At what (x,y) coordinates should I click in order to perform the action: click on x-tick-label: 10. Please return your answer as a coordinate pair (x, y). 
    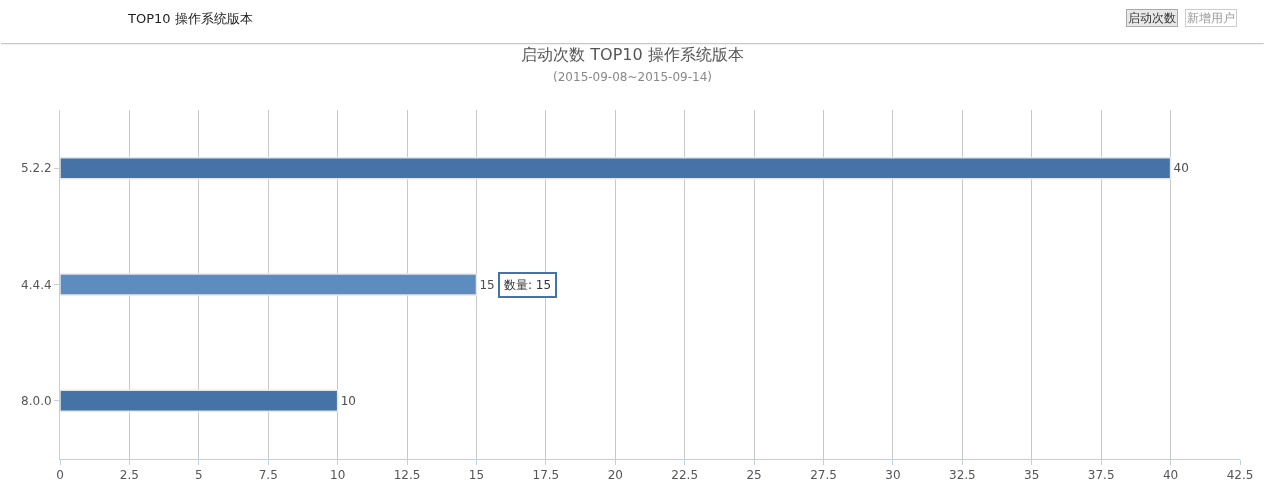
    Looking at the image, I should click on (338, 475).